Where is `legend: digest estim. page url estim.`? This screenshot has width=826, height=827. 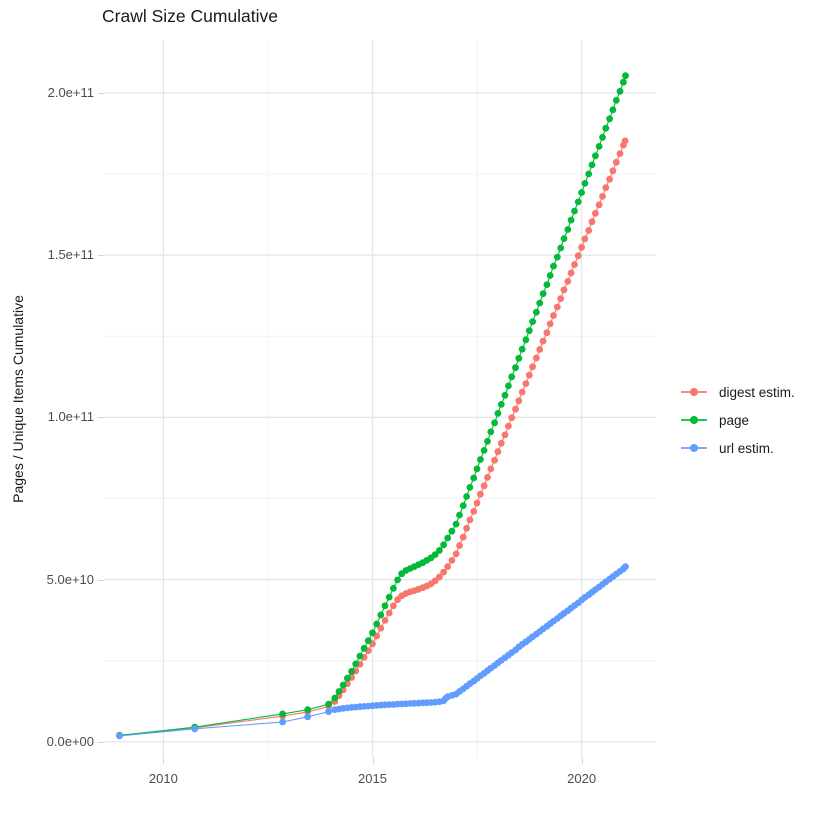
legend: digest estim. page url estim. is located at coordinates (738, 420).